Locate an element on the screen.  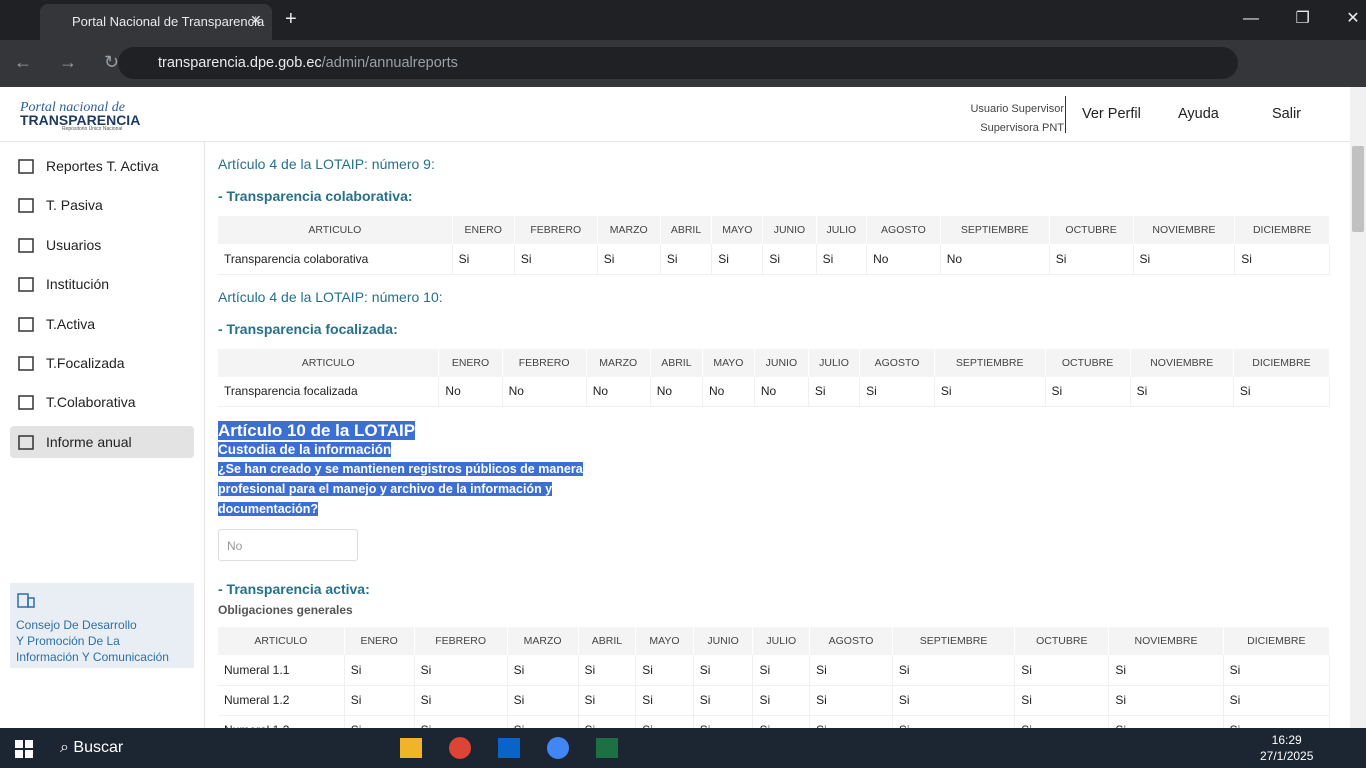
answer-select: No is located at coordinates (288, 545).